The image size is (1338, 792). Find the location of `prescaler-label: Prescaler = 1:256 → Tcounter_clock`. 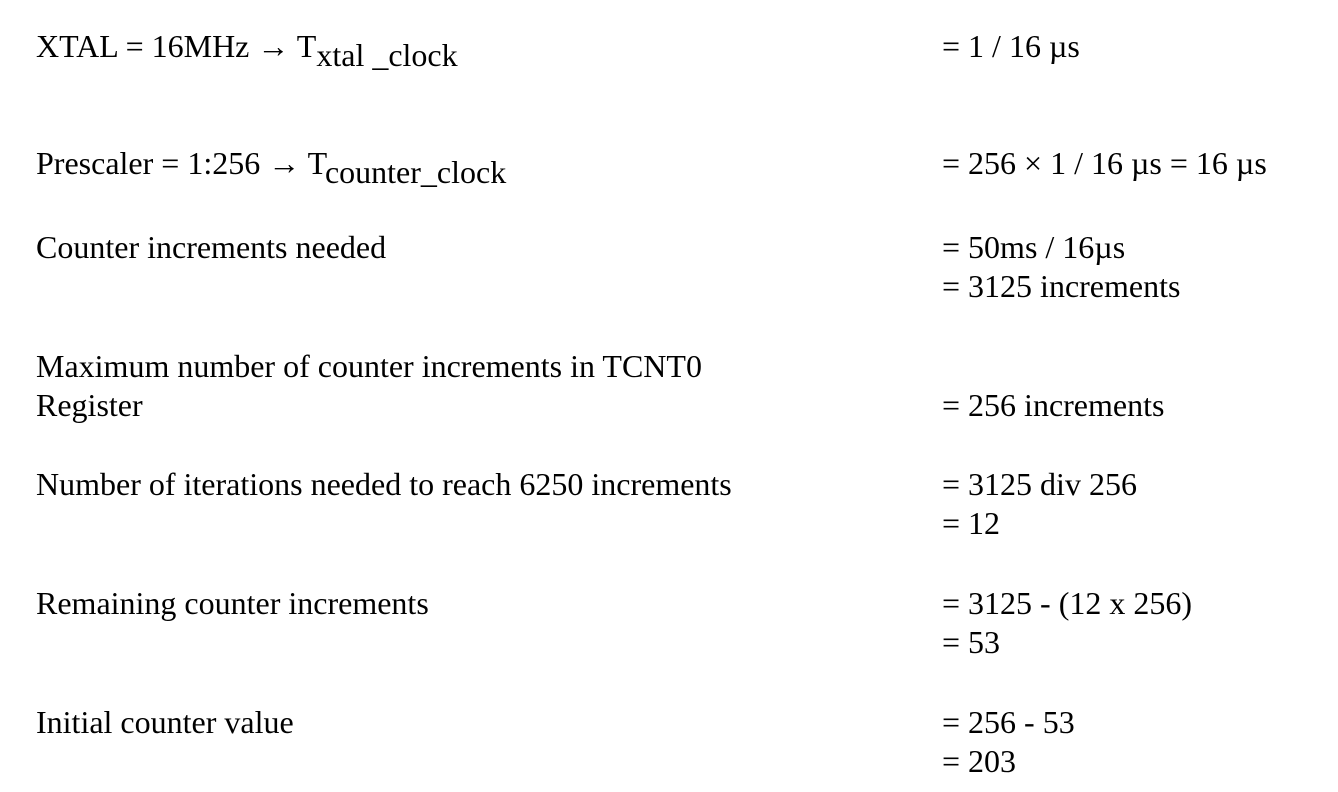

prescaler-label: Prescaler = 1:256 → Tcounter_clock is located at coordinates (271, 166).